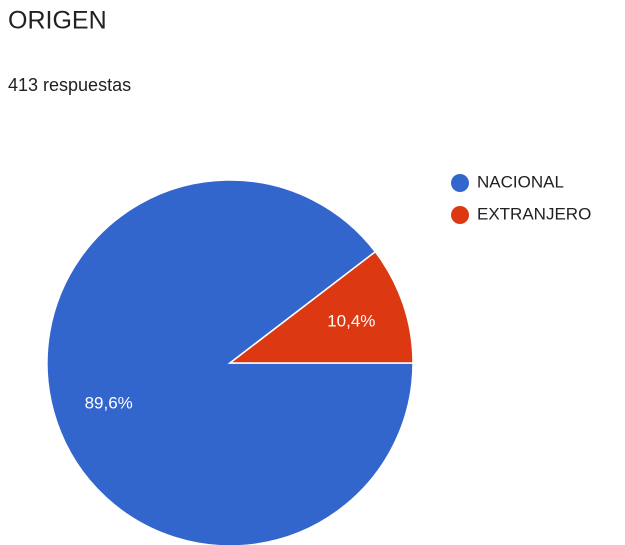 The width and height of the screenshot is (625, 545). Describe the element at coordinates (109, 403) in the screenshot. I see `slice-label: 89,6%` at that location.